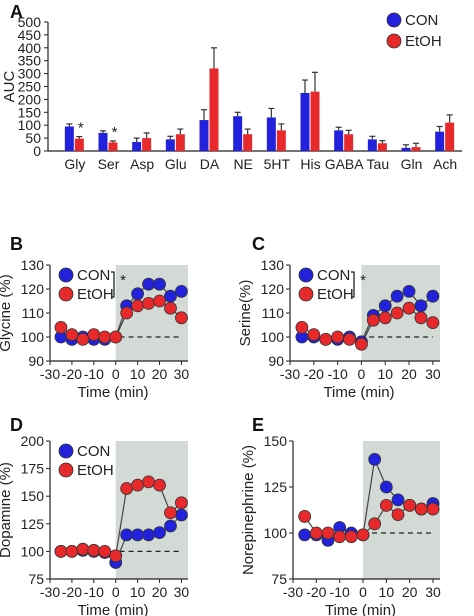  I want to click on x-tick-label: Gly, so click(74, 164).